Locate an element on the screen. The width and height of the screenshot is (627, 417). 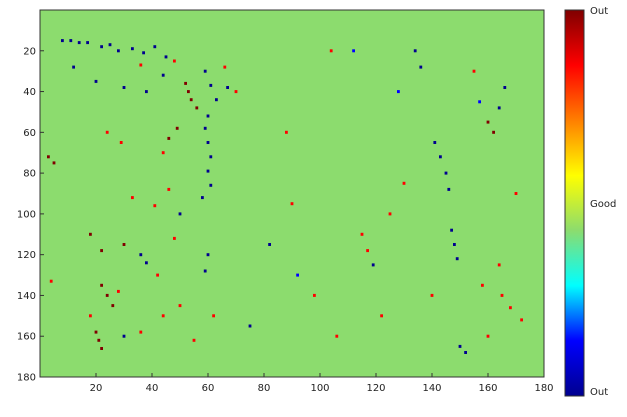
y-axis: 20 40 60 80 100 120 140 160 180 is located at coordinates (30, 215).